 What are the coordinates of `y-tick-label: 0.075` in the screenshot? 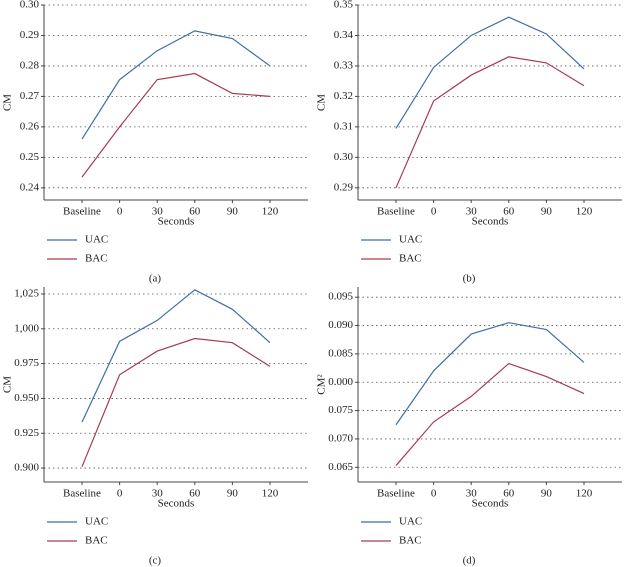 It's located at (340, 410).